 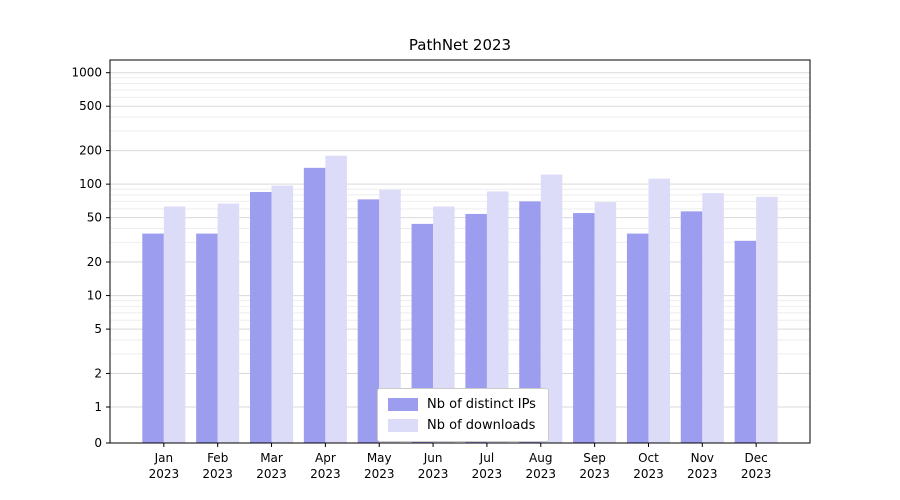 What do you see at coordinates (460, 45) in the screenshot?
I see `chart-title: PathNet 2023` at bounding box center [460, 45].